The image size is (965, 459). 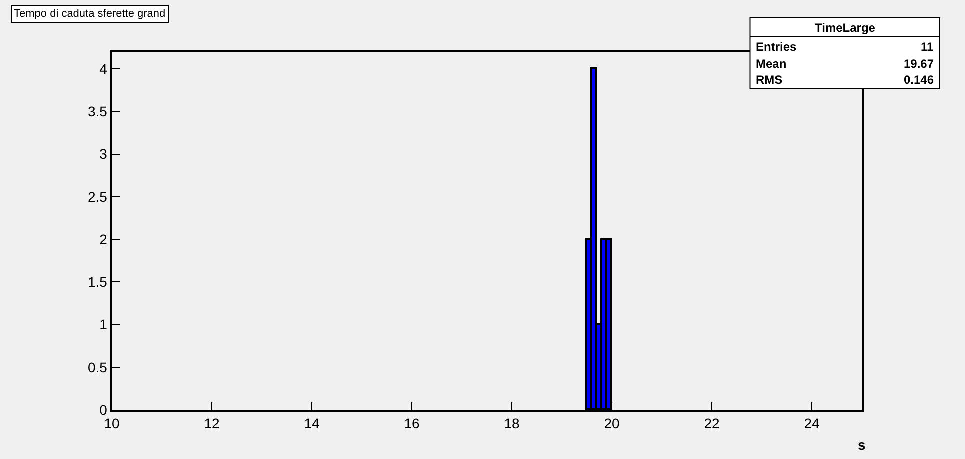 I want to click on x-tick-label: 20, so click(x=612, y=424).